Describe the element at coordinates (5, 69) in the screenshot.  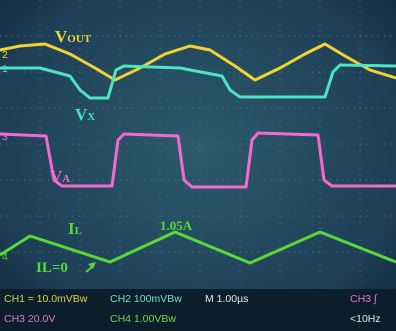
I see `channel-marker: 1` at that location.